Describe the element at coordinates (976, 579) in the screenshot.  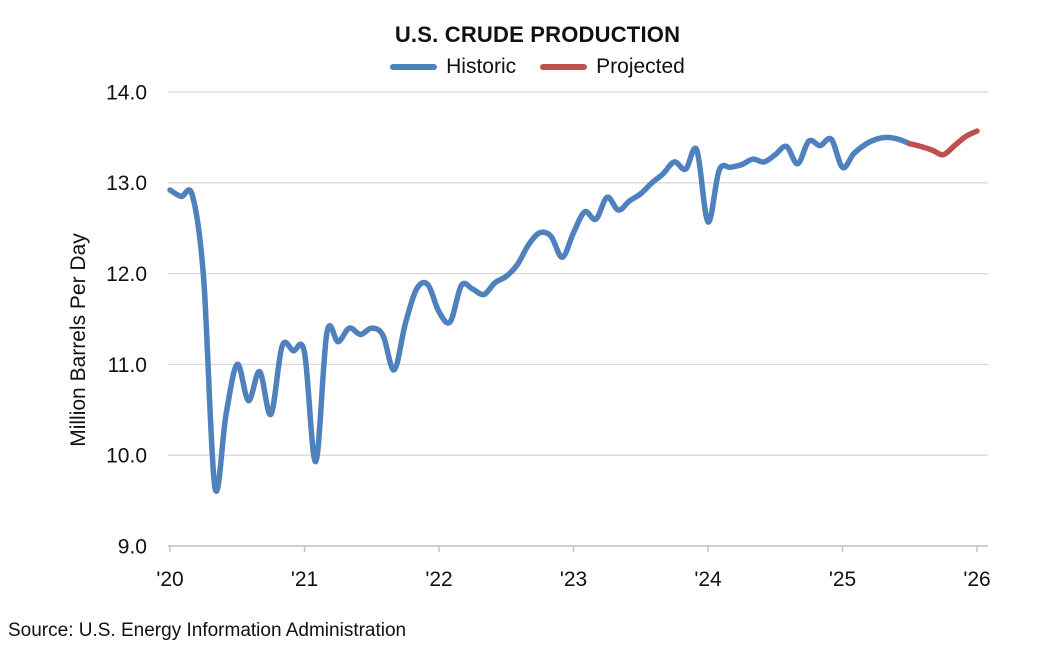
I see `x-tick-label: '26` at that location.